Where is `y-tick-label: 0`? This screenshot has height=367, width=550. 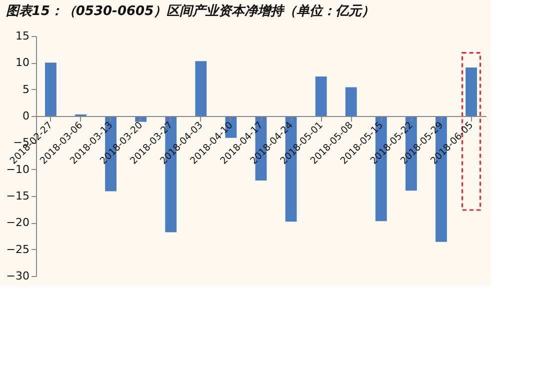 y-tick-label: 0 is located at coordinates (26, 116).